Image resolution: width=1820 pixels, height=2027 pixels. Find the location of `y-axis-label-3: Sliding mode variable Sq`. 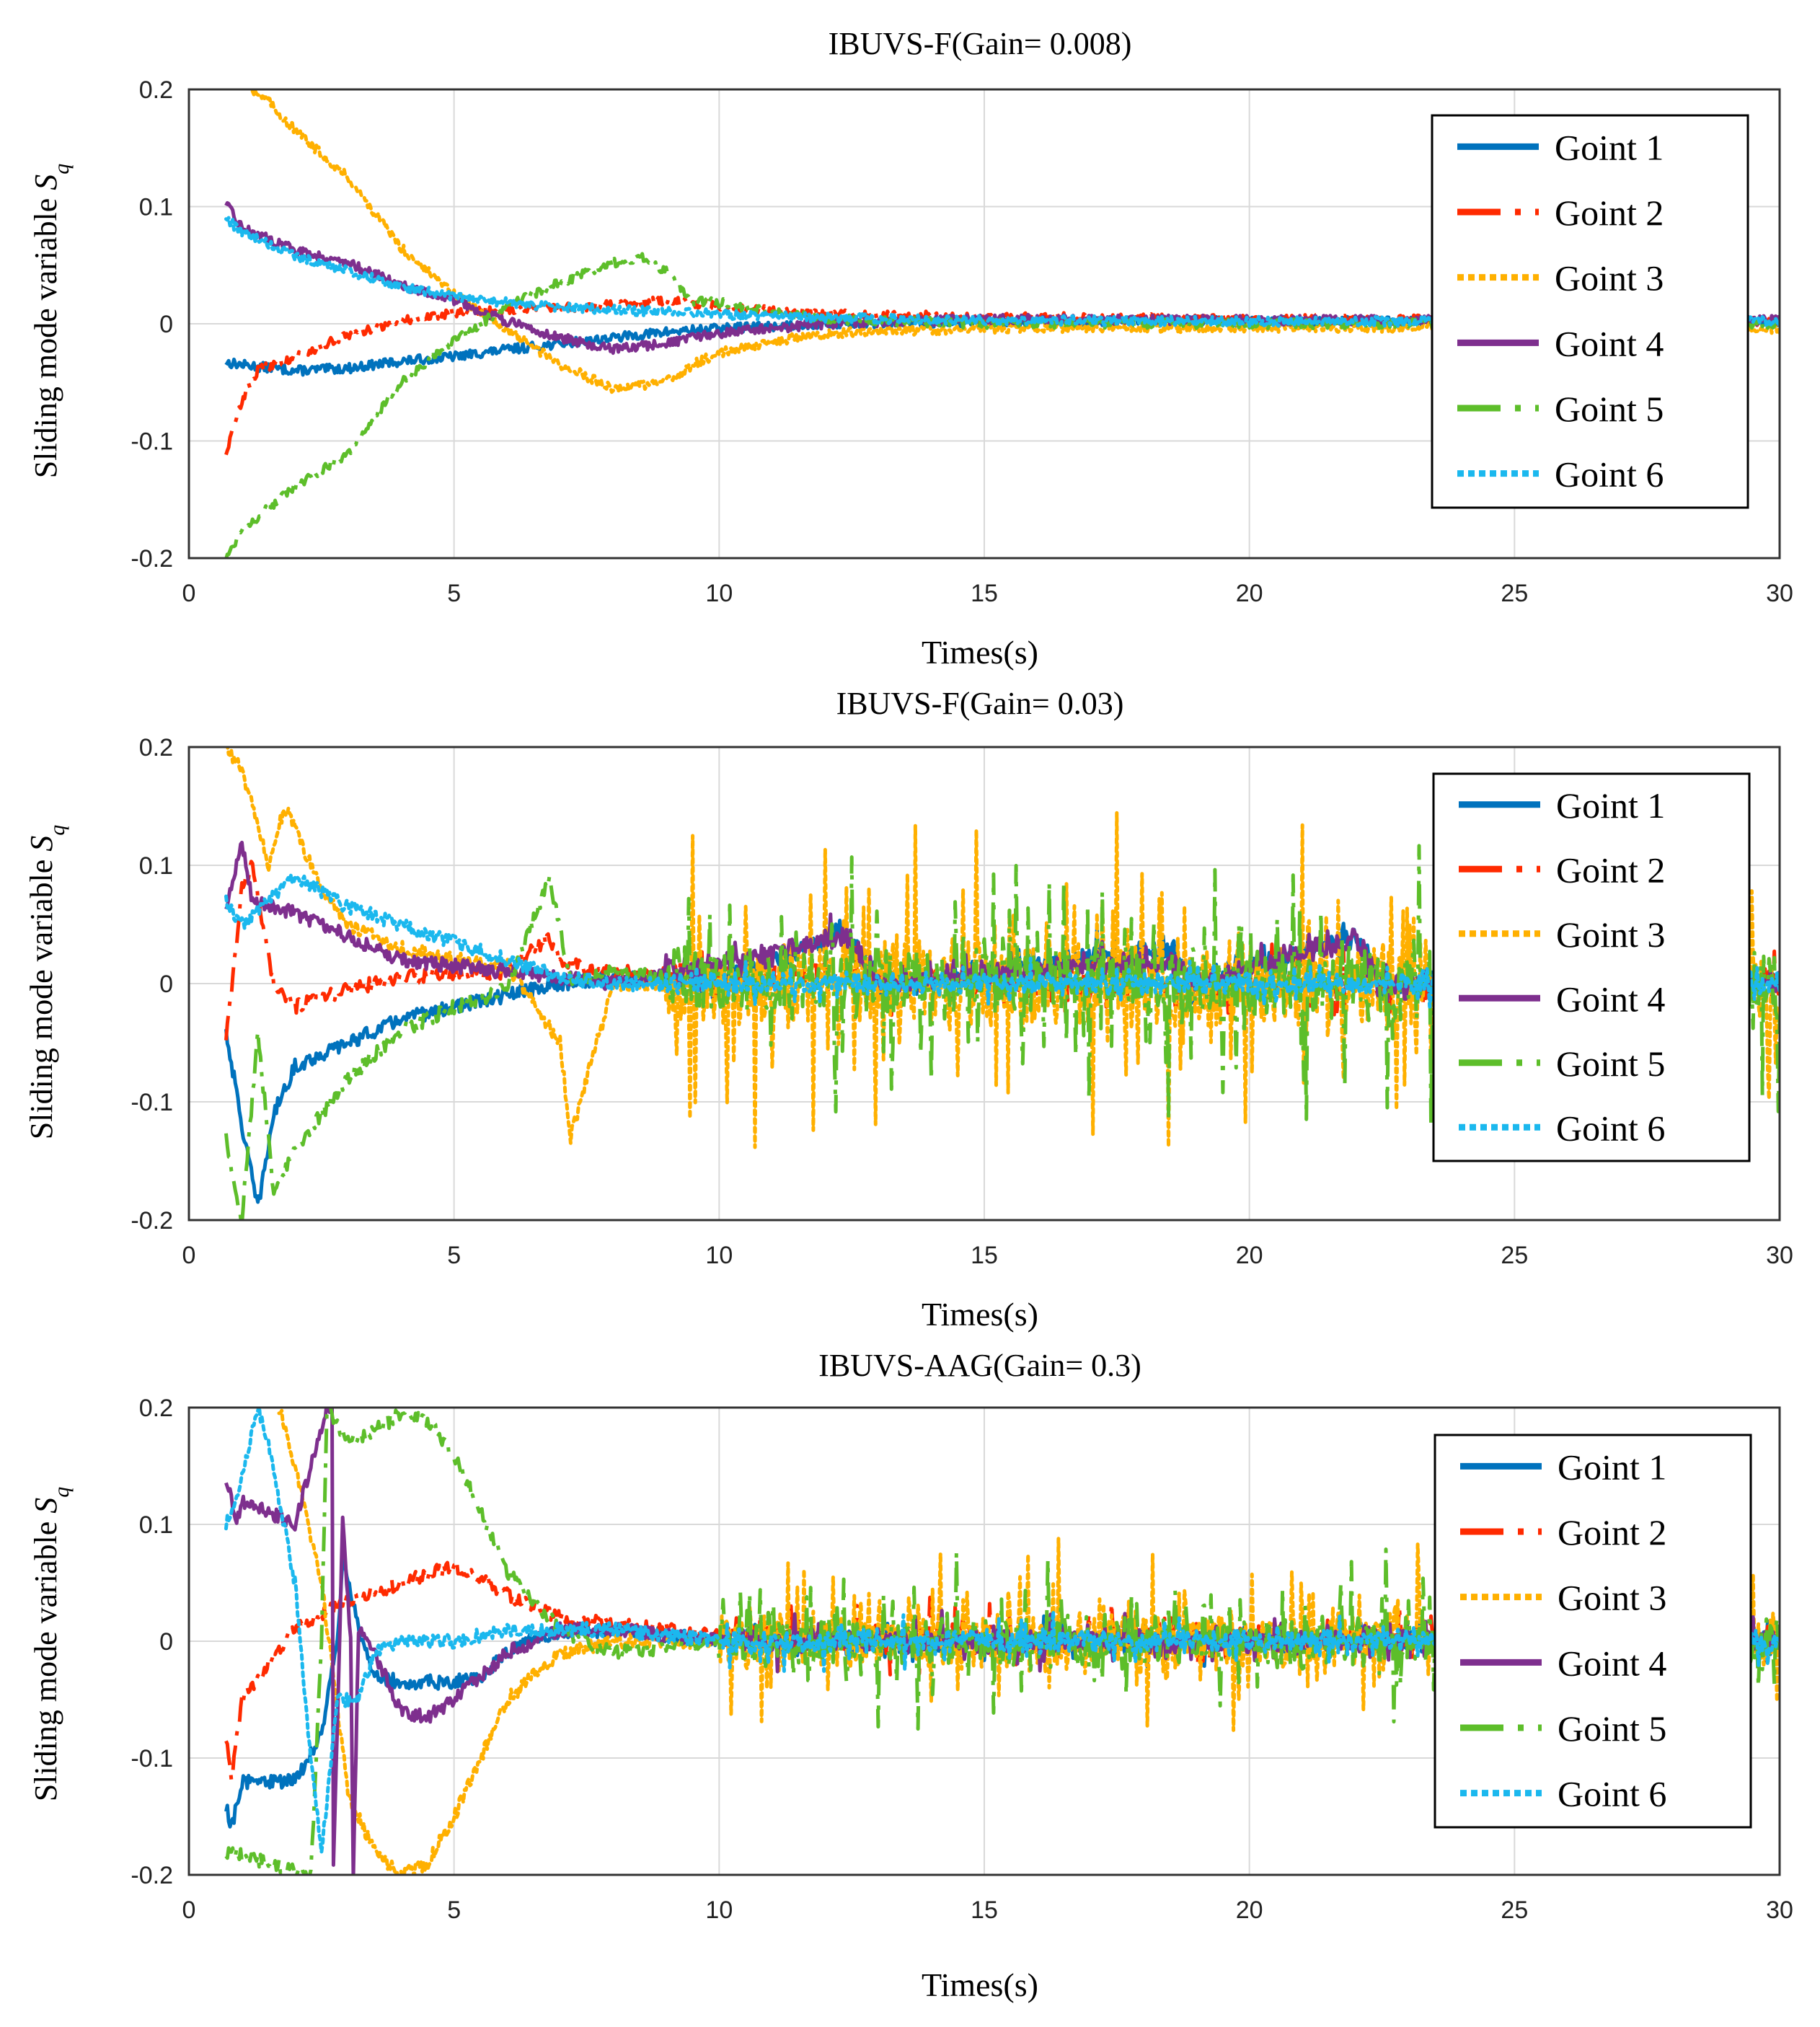

y-axis-label-3: Sliding mode variable Sq is located at coordinates (51, 1644).